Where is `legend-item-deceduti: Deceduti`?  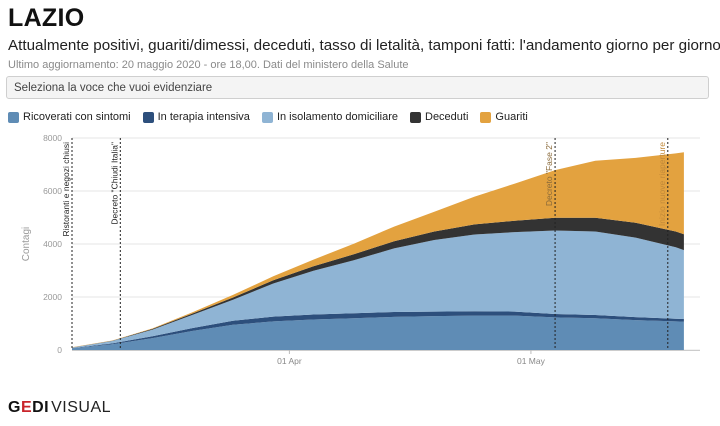
legend-item-deceduti: Deceduti is located at coordinates (439, 117).